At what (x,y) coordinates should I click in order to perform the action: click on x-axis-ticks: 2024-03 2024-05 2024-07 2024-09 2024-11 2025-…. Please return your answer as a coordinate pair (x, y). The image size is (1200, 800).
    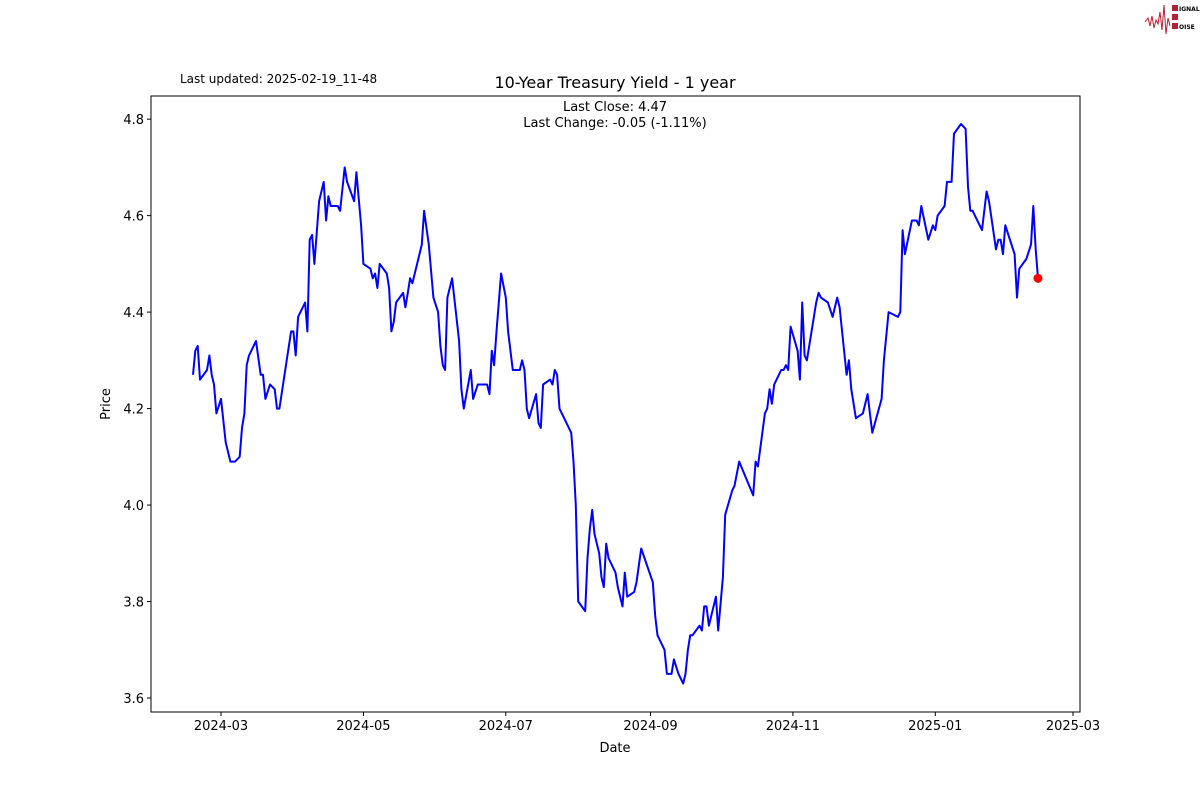
    Looking at the image, I should click on (647, 723).